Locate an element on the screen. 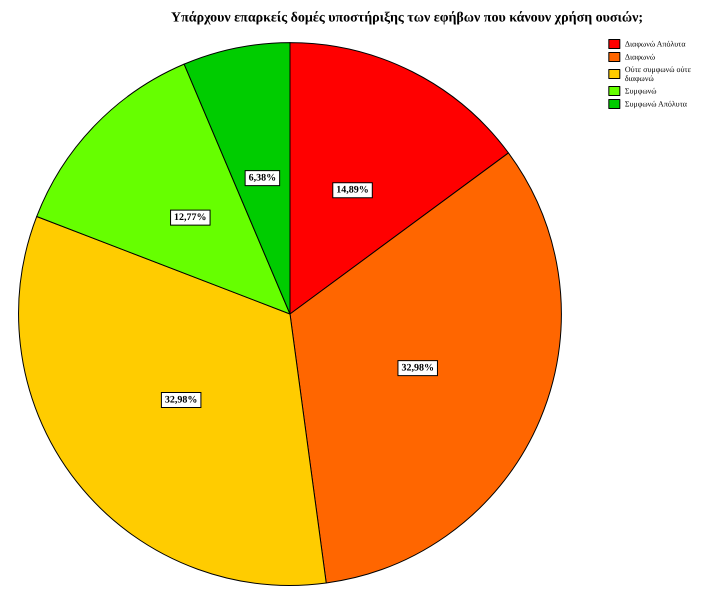 This screenshot has width=702, height=590. chart-title: Υπάρχουν επαρκείς δομές υποστήριξης των εφήβων που κάνουν χρήση ουσιών; is located at coordinates (407, 18).